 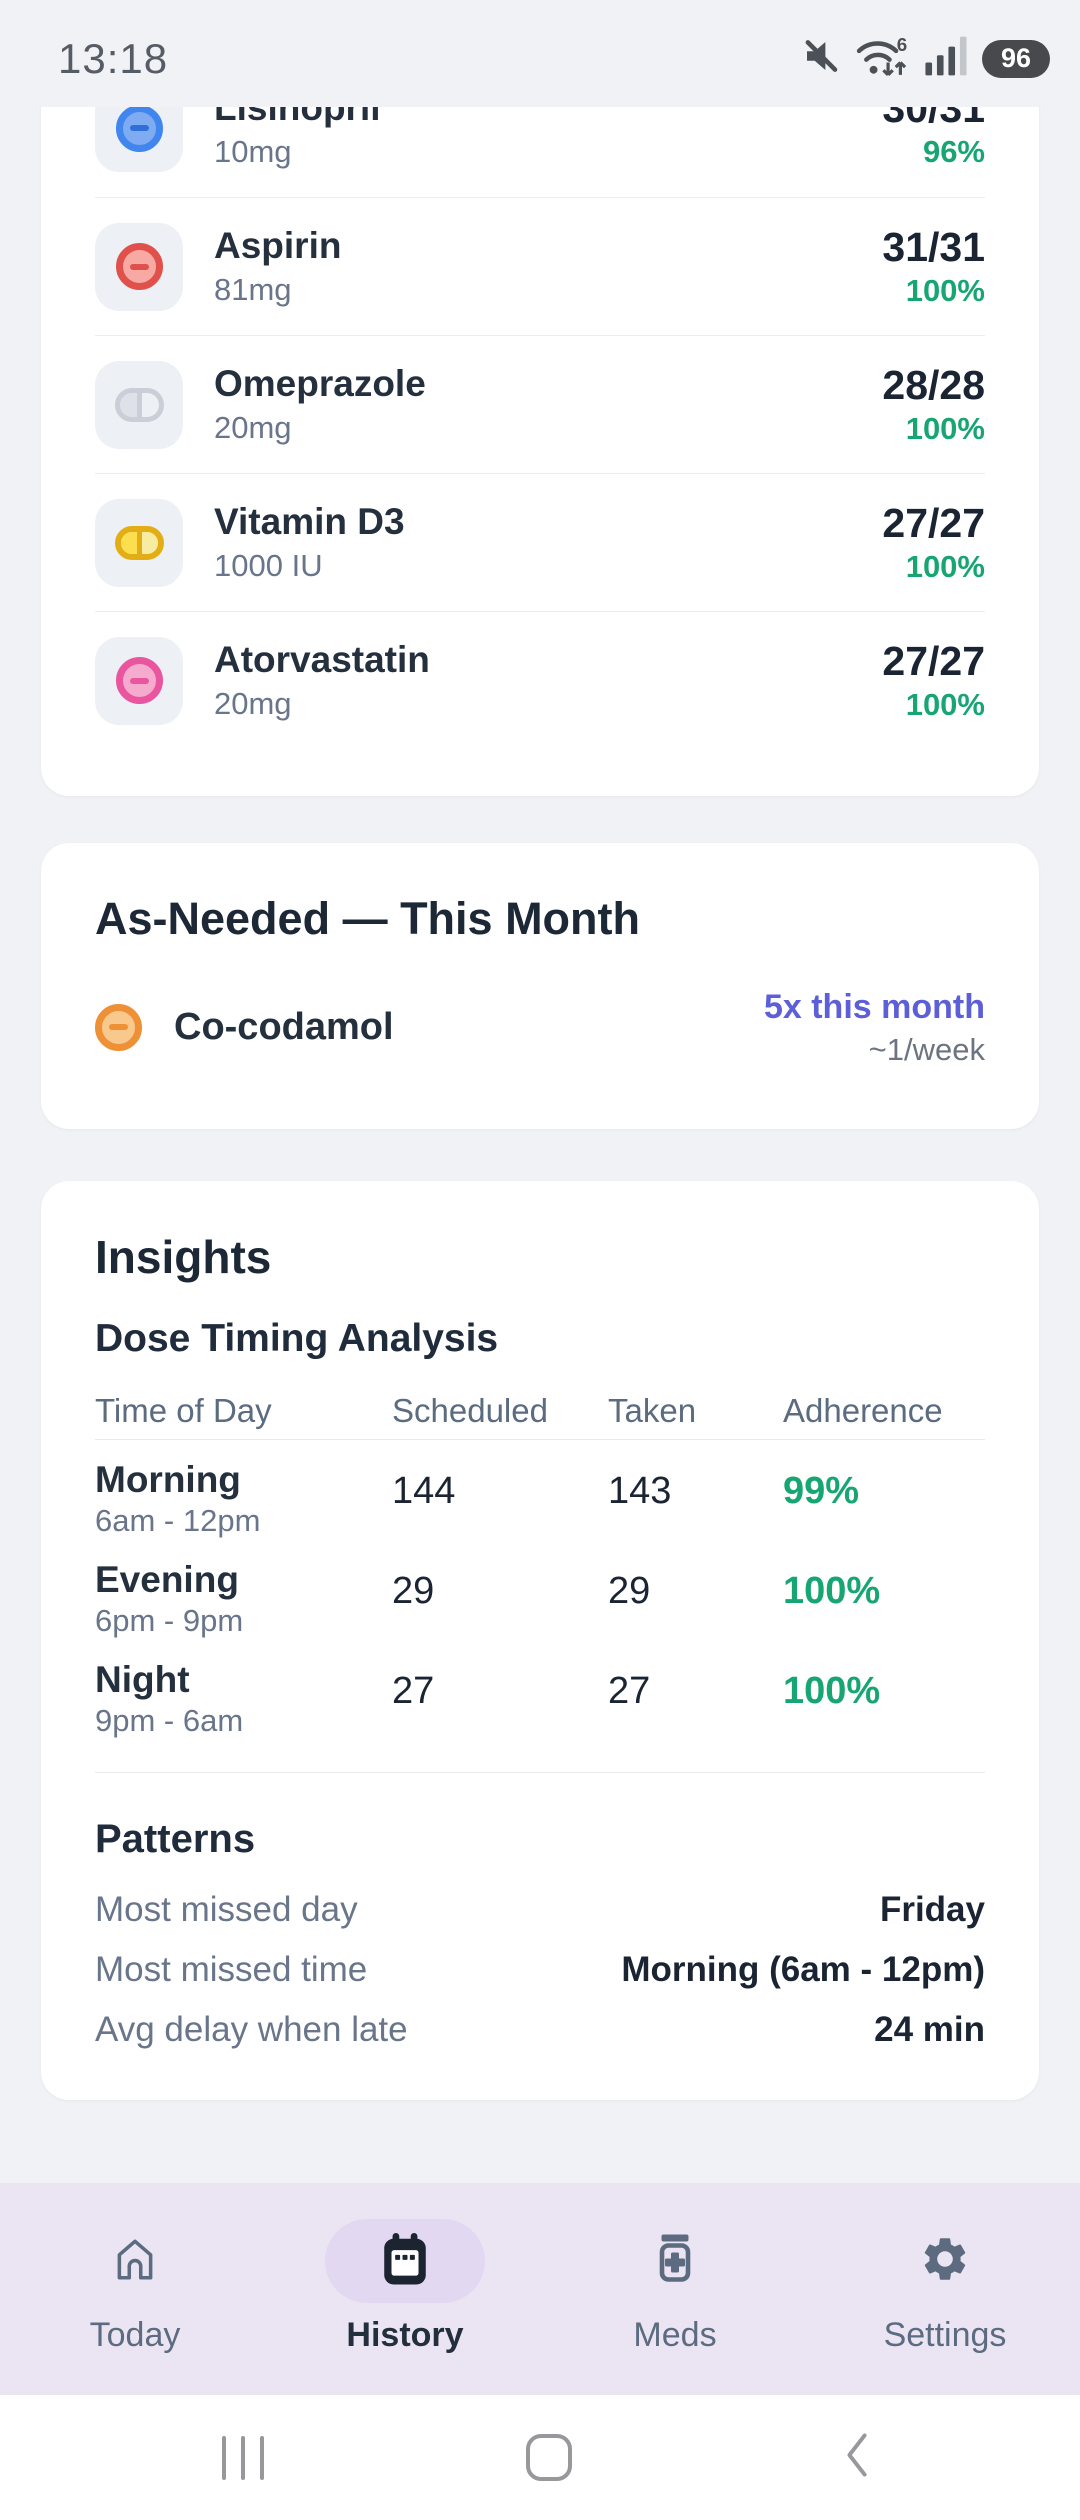 I want to click on med-name: Aspirin, so click(x=278, y=245).